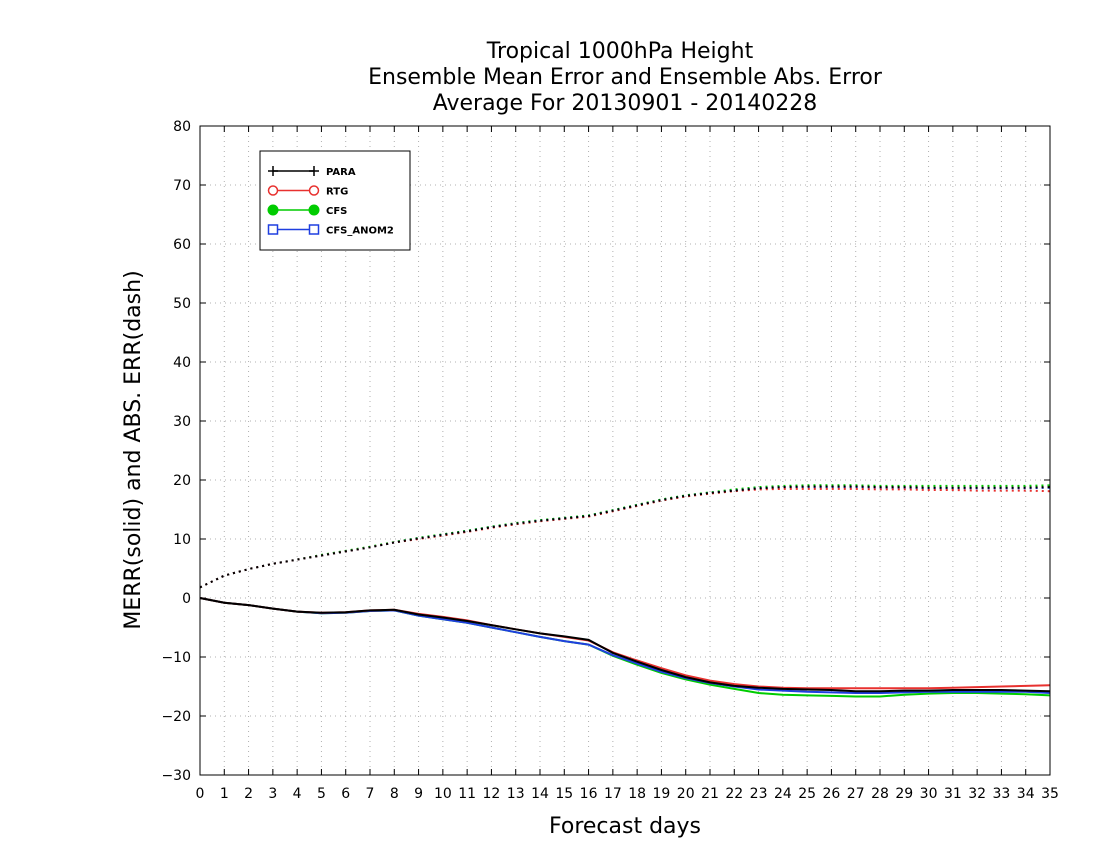  Describe the element at coordinates (307, 210) in the screenshot. I see `legend-item-cfs: CFS` at that location.